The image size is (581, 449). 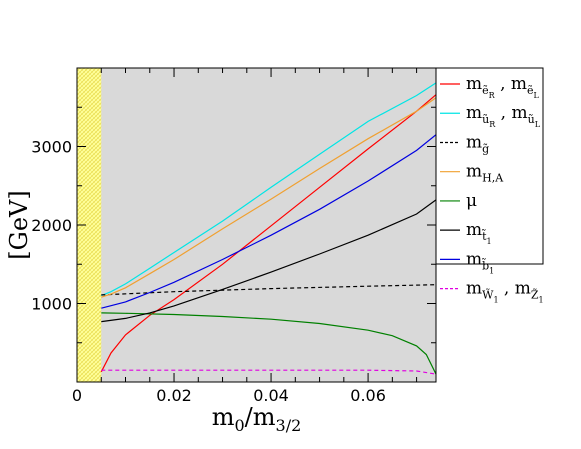 I want to click on y-tick-label: 2000, so click(x=51, y=225).